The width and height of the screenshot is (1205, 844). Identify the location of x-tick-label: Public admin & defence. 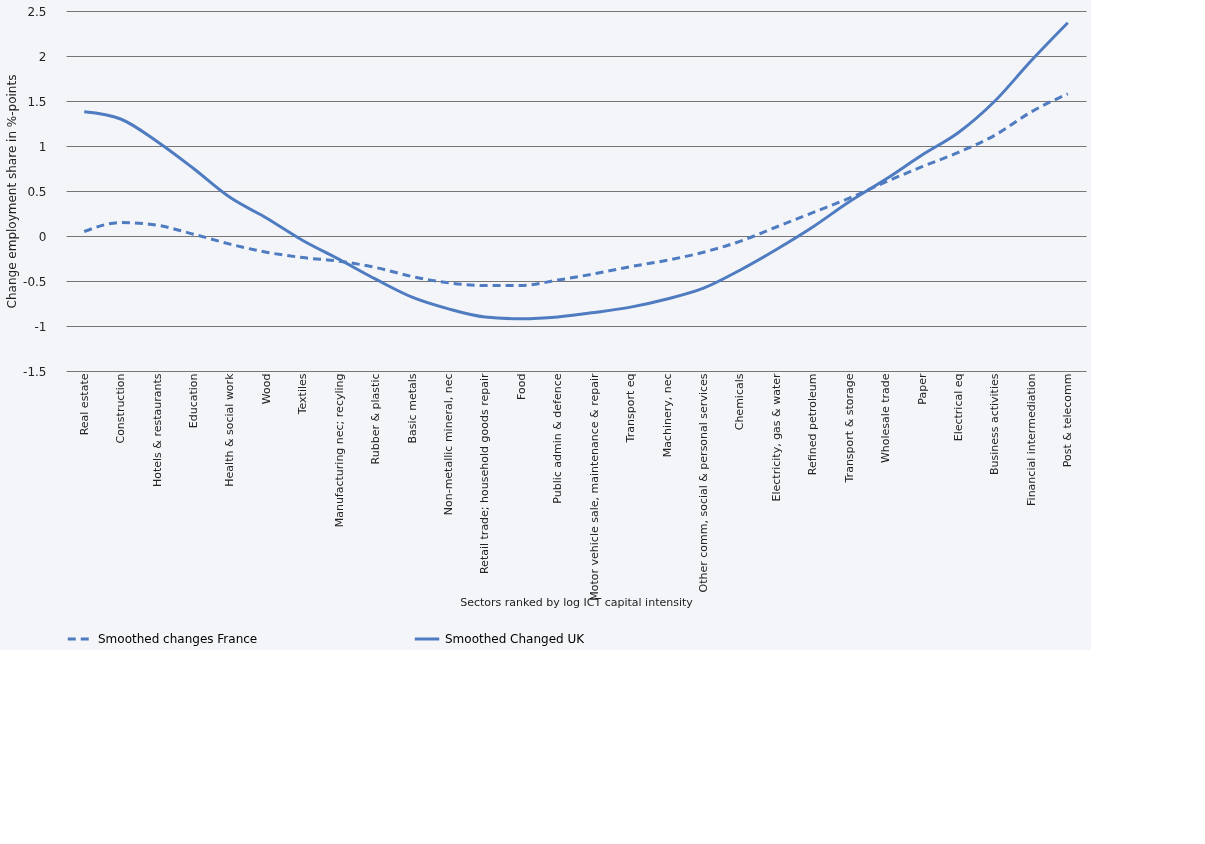
(558, 438).